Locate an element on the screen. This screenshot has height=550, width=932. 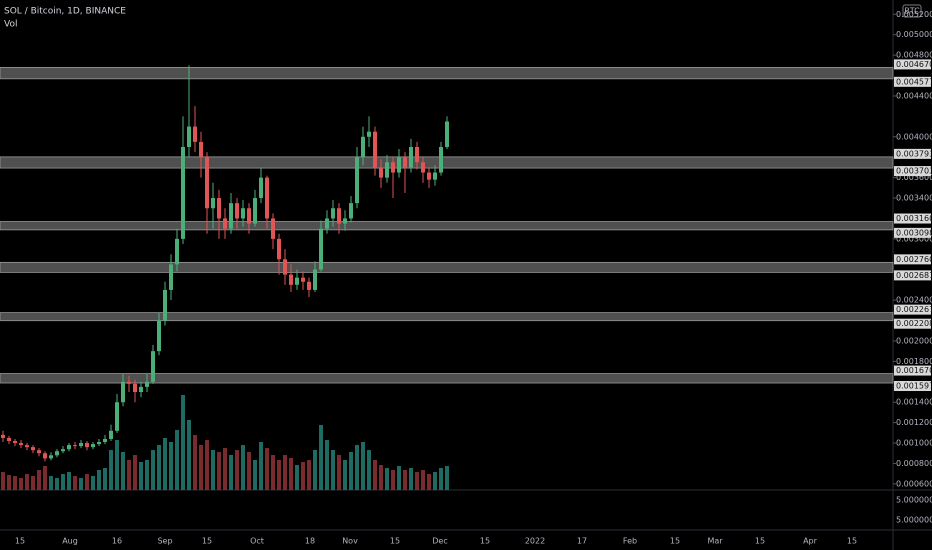
currency-badge-box is located at coordinates (912, 11).